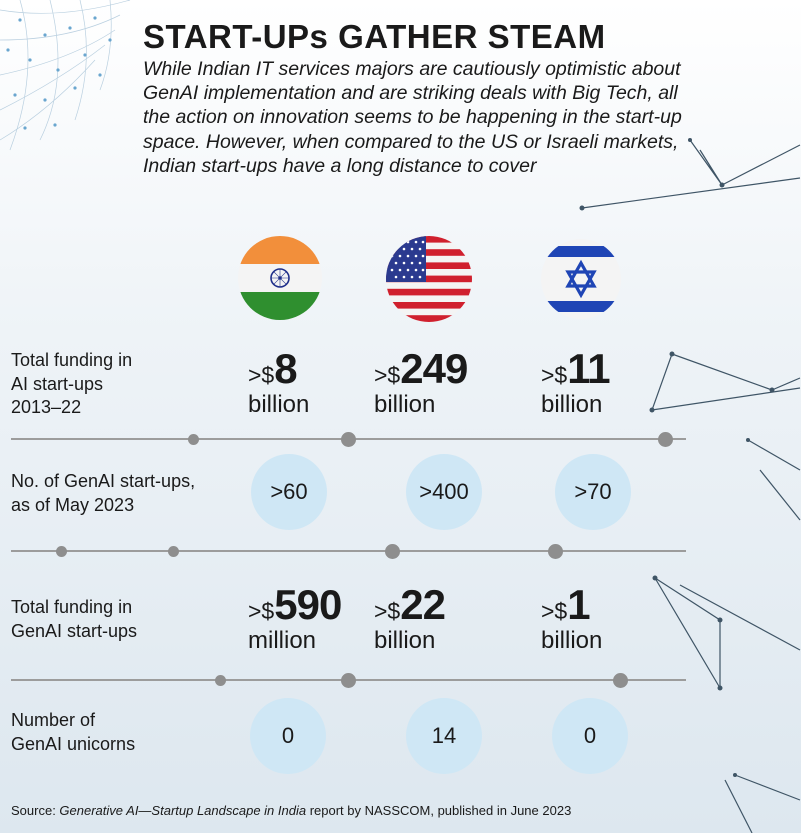  What do you see at coordinates (289, 492) in the screenshot?
I see `india-genai-startups: >60` at bounding box center [289, 492].